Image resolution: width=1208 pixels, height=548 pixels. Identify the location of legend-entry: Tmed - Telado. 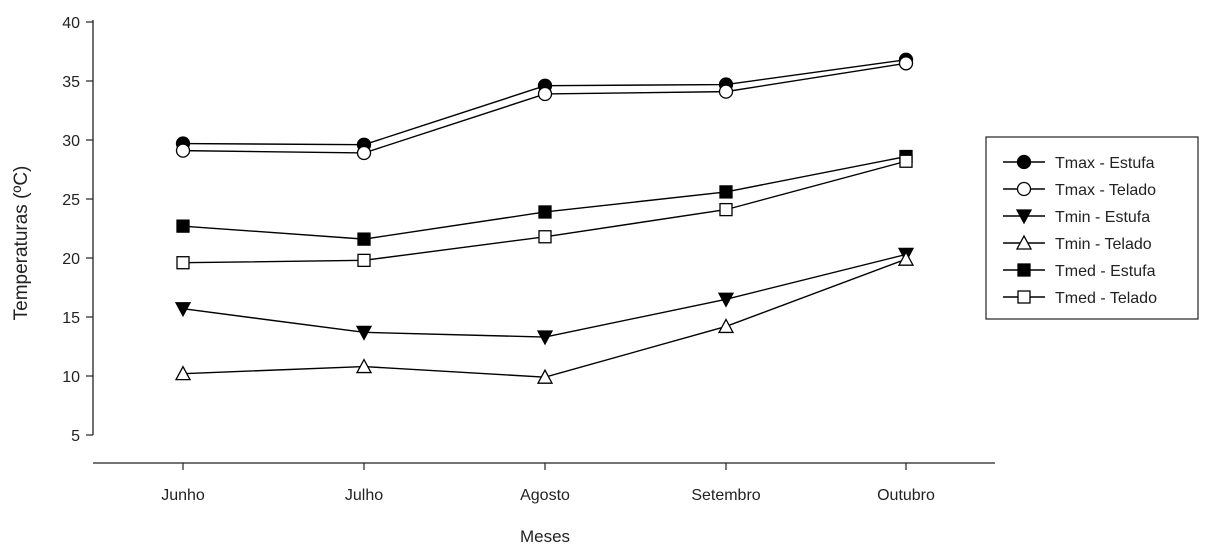
(1080, 298).